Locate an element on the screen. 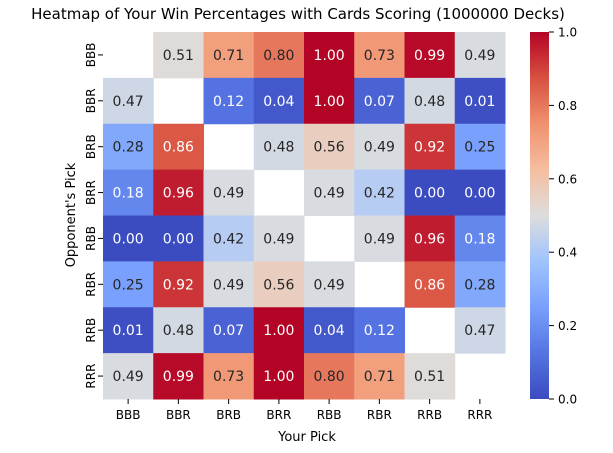 This screenshot has height=453, width=613. y-tick-label: BRB is located at coordinates (91, 146).